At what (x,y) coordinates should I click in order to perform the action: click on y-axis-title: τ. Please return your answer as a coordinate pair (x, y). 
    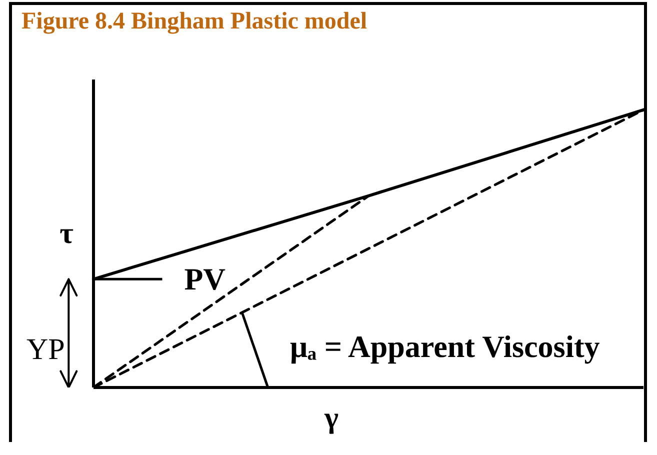
    Looking at the image, I should click on (67, 233).